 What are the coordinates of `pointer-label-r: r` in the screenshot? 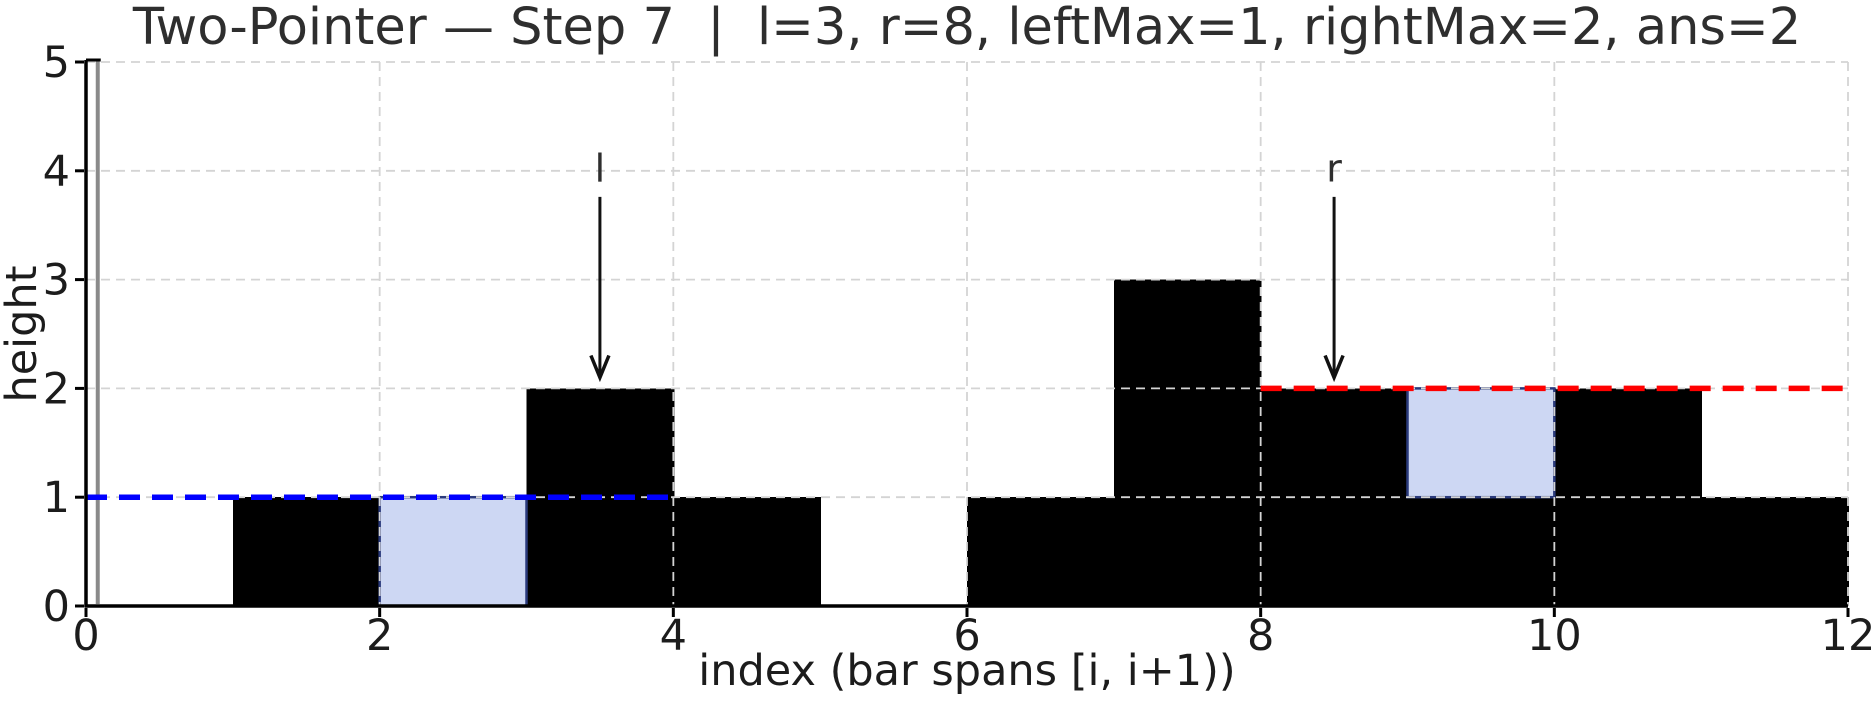 It's located at (1334, 169).